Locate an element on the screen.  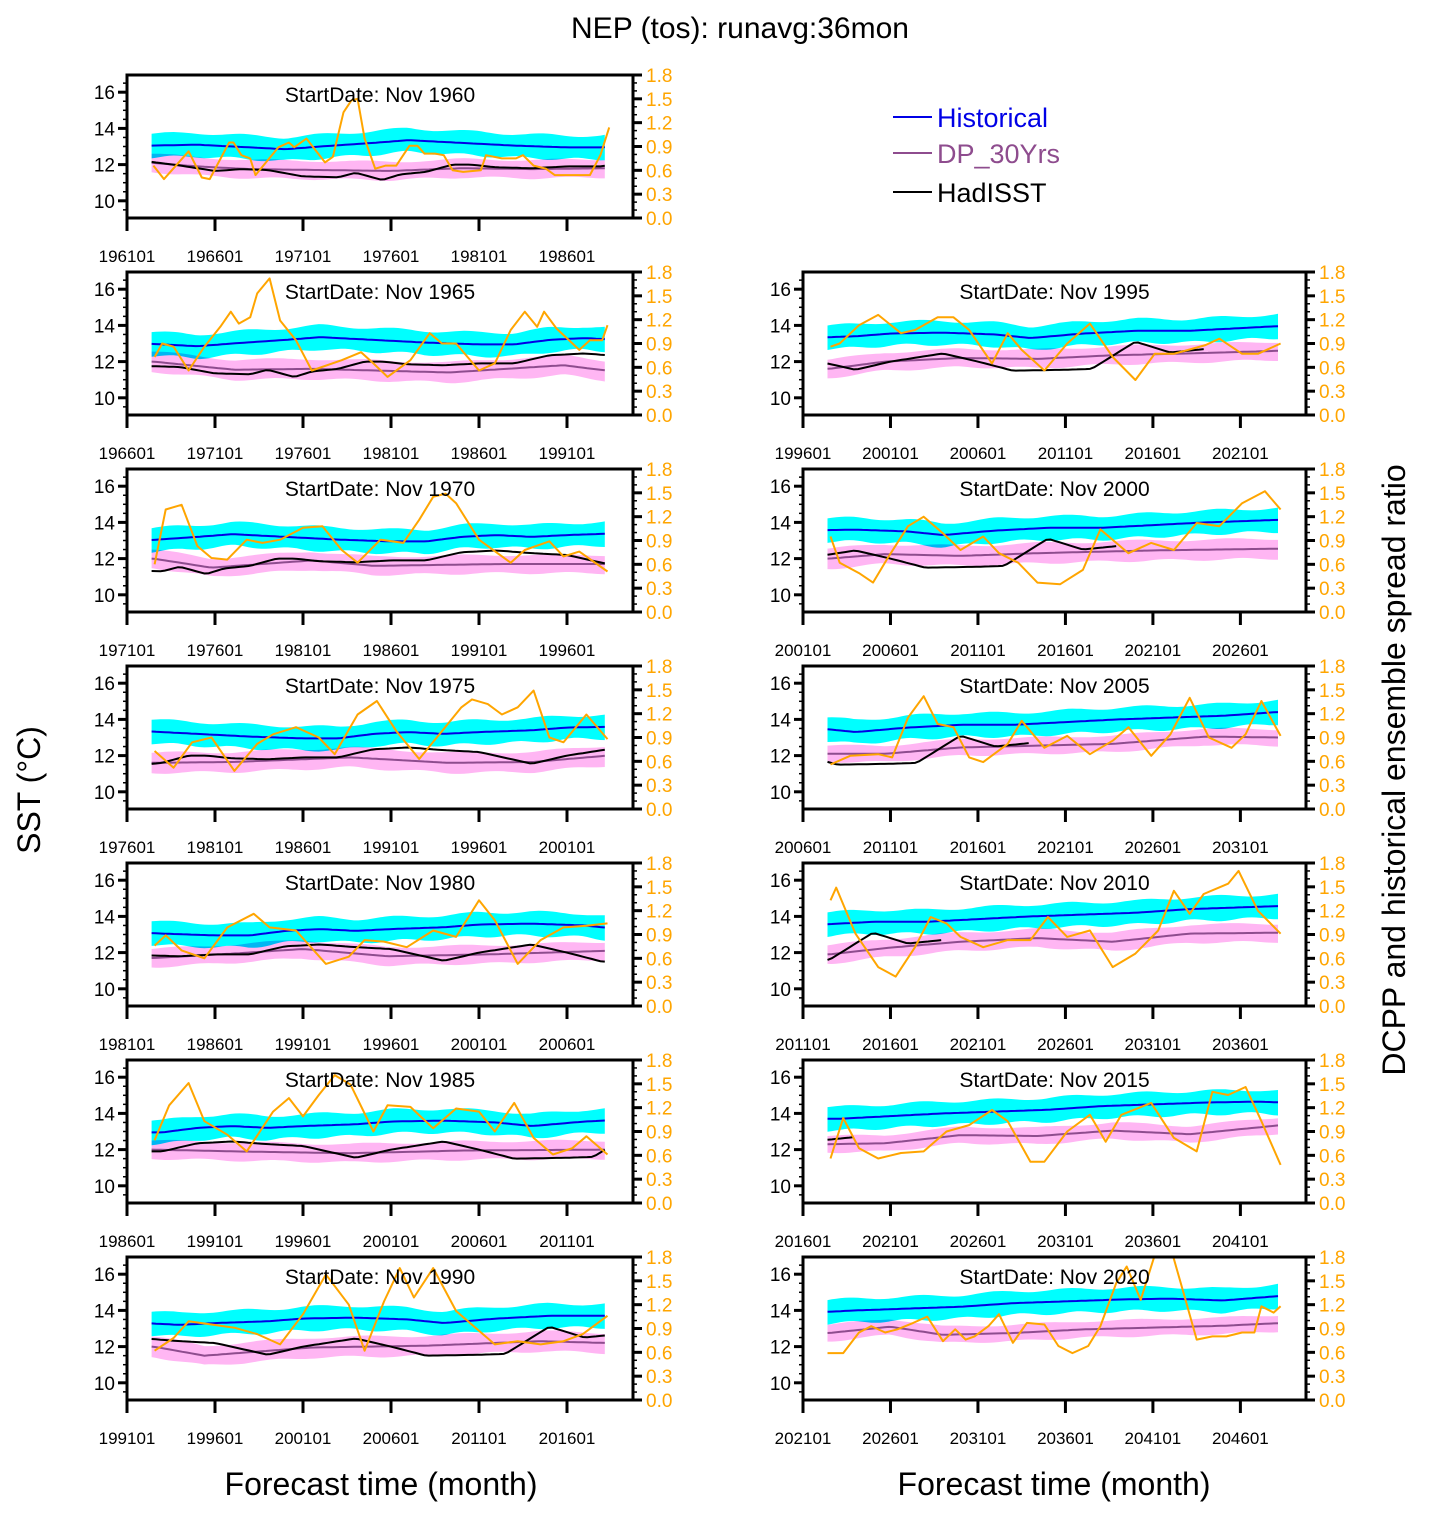
x-tick-label: 199601 is located at coordinates (215, 1438).